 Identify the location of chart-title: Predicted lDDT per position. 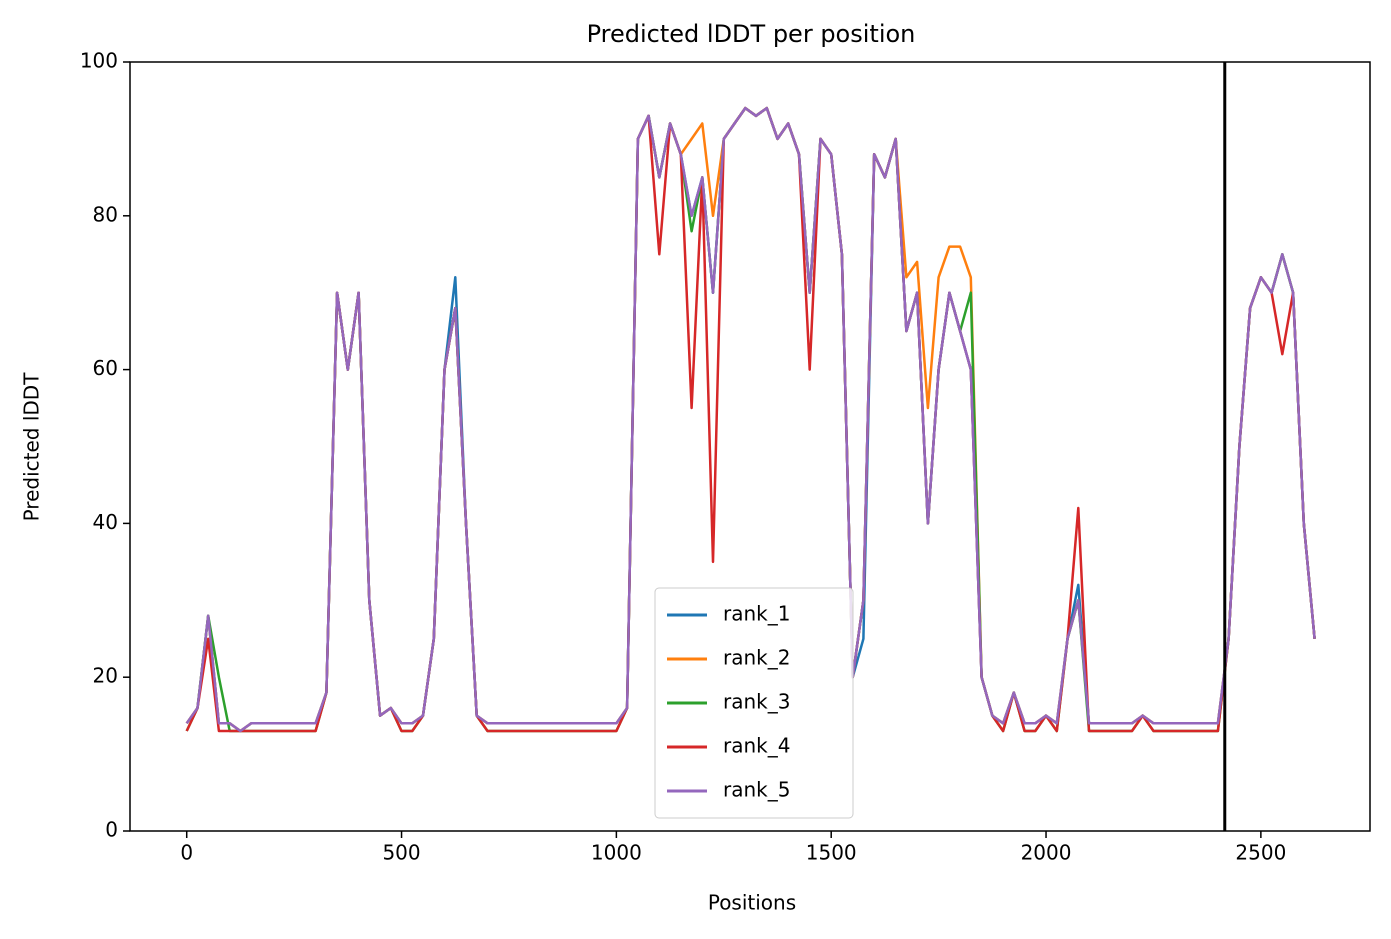
(751, 34).